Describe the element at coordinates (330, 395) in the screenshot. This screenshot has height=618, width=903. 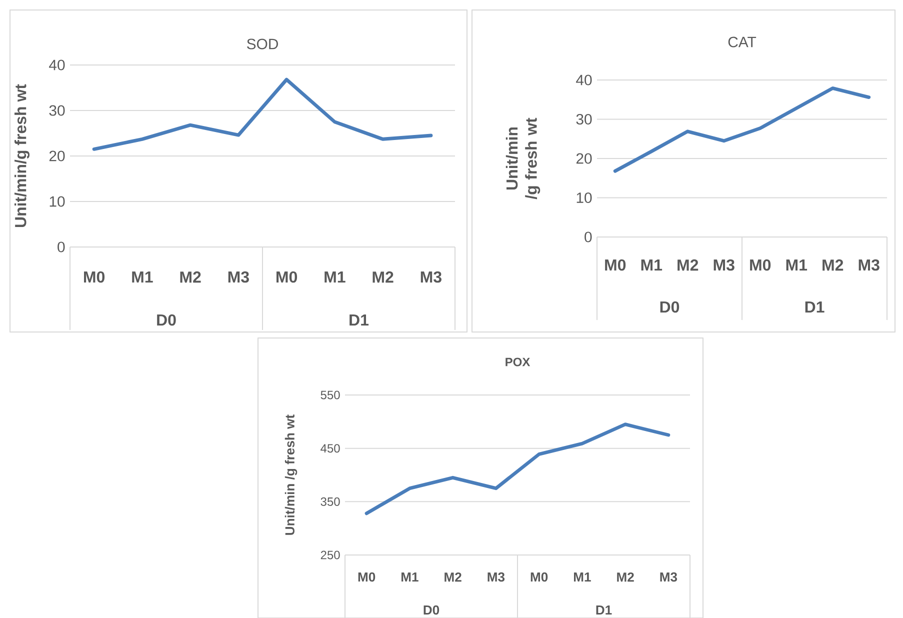
I see `y-tick-label: 550` at that location.